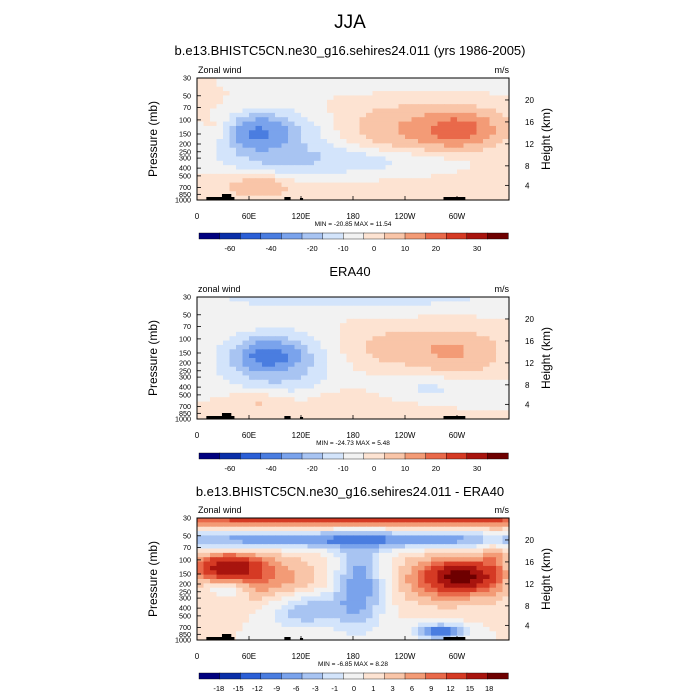 Image resolution: width=700 pixels, height=700 pixels. Describe the element at coordinates (529, 100) in the screenshot. I see `y2-tick-label: 20` at that location.